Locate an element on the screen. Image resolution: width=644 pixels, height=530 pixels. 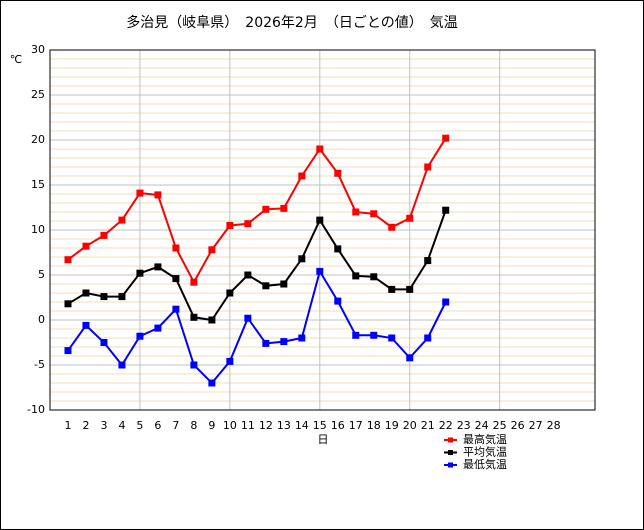
x-tick-label: 10 is located at coordinates (230, 425).